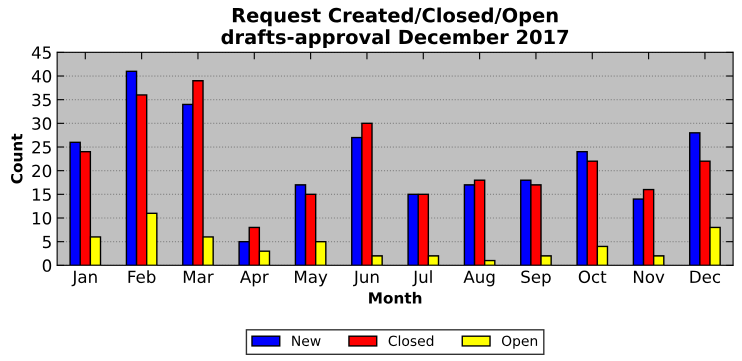 This screenshot has height=361, width=742. Describe the element at coordinates (199, 277) in the screenshot. I see `x-tick-label: Mar` at that location.